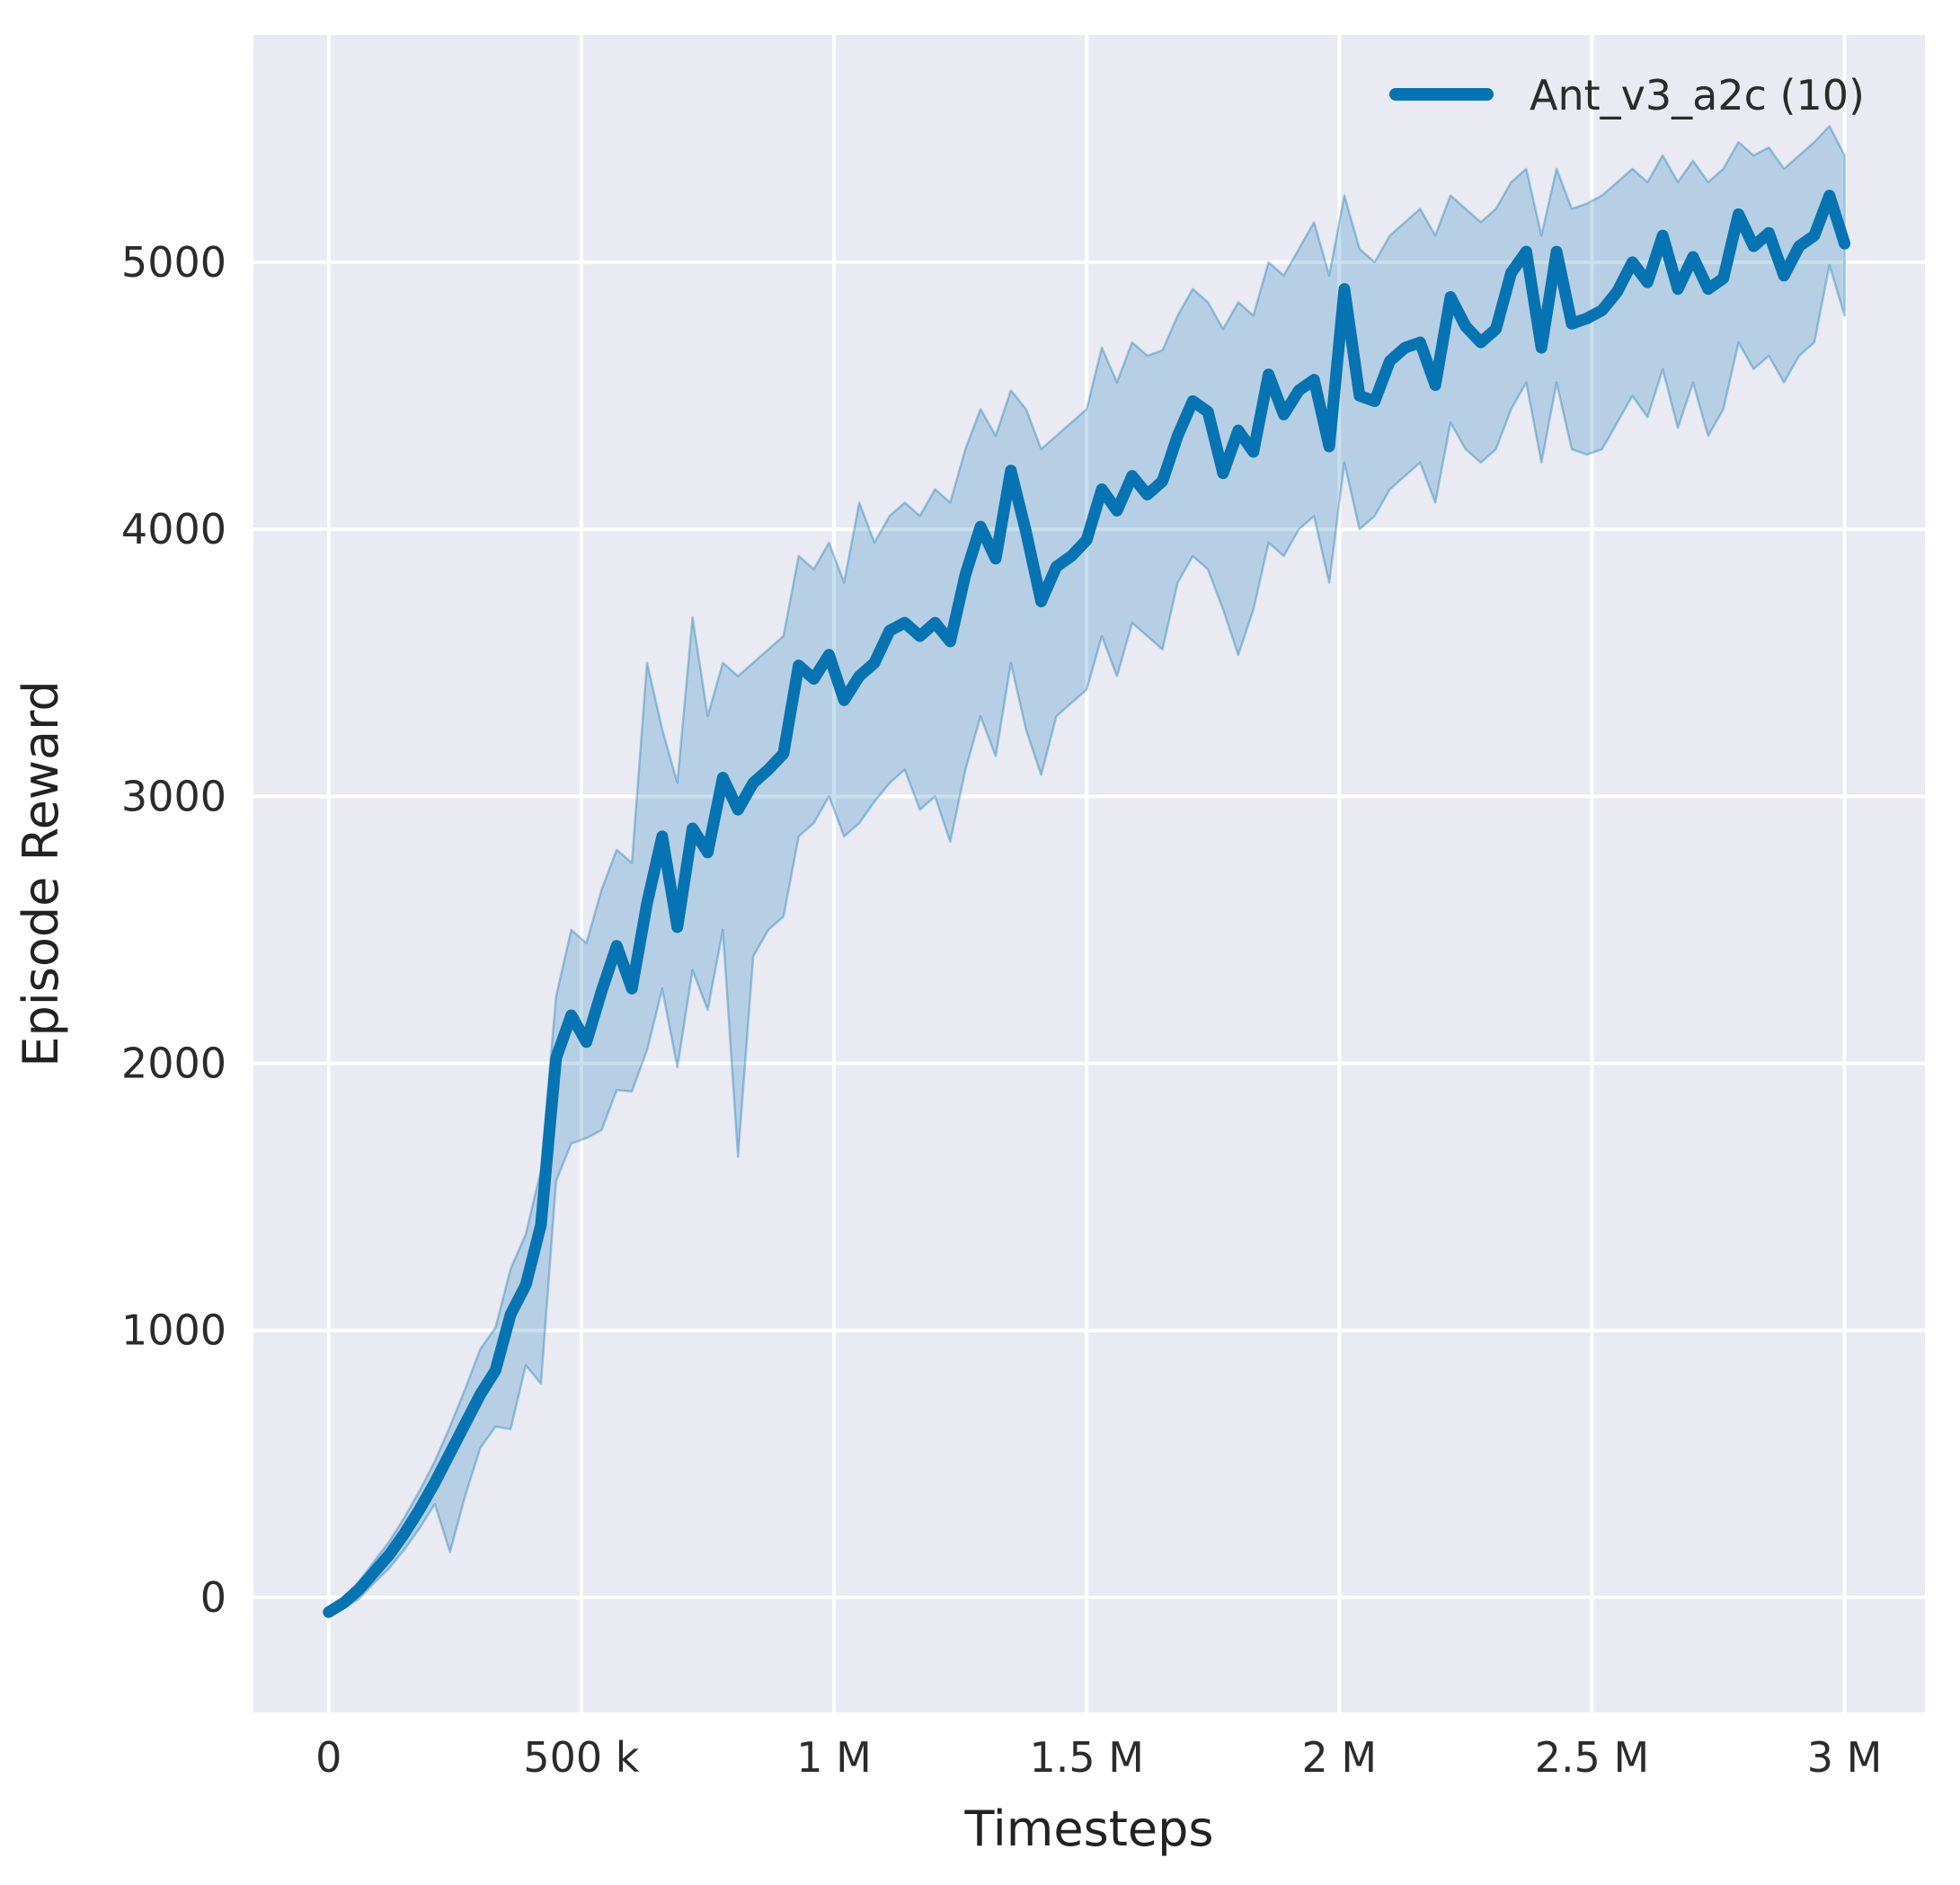 The width and height of the screenshot is (1960, 1885). I want to click on x-tick-label: 0, so click(328, 1757).